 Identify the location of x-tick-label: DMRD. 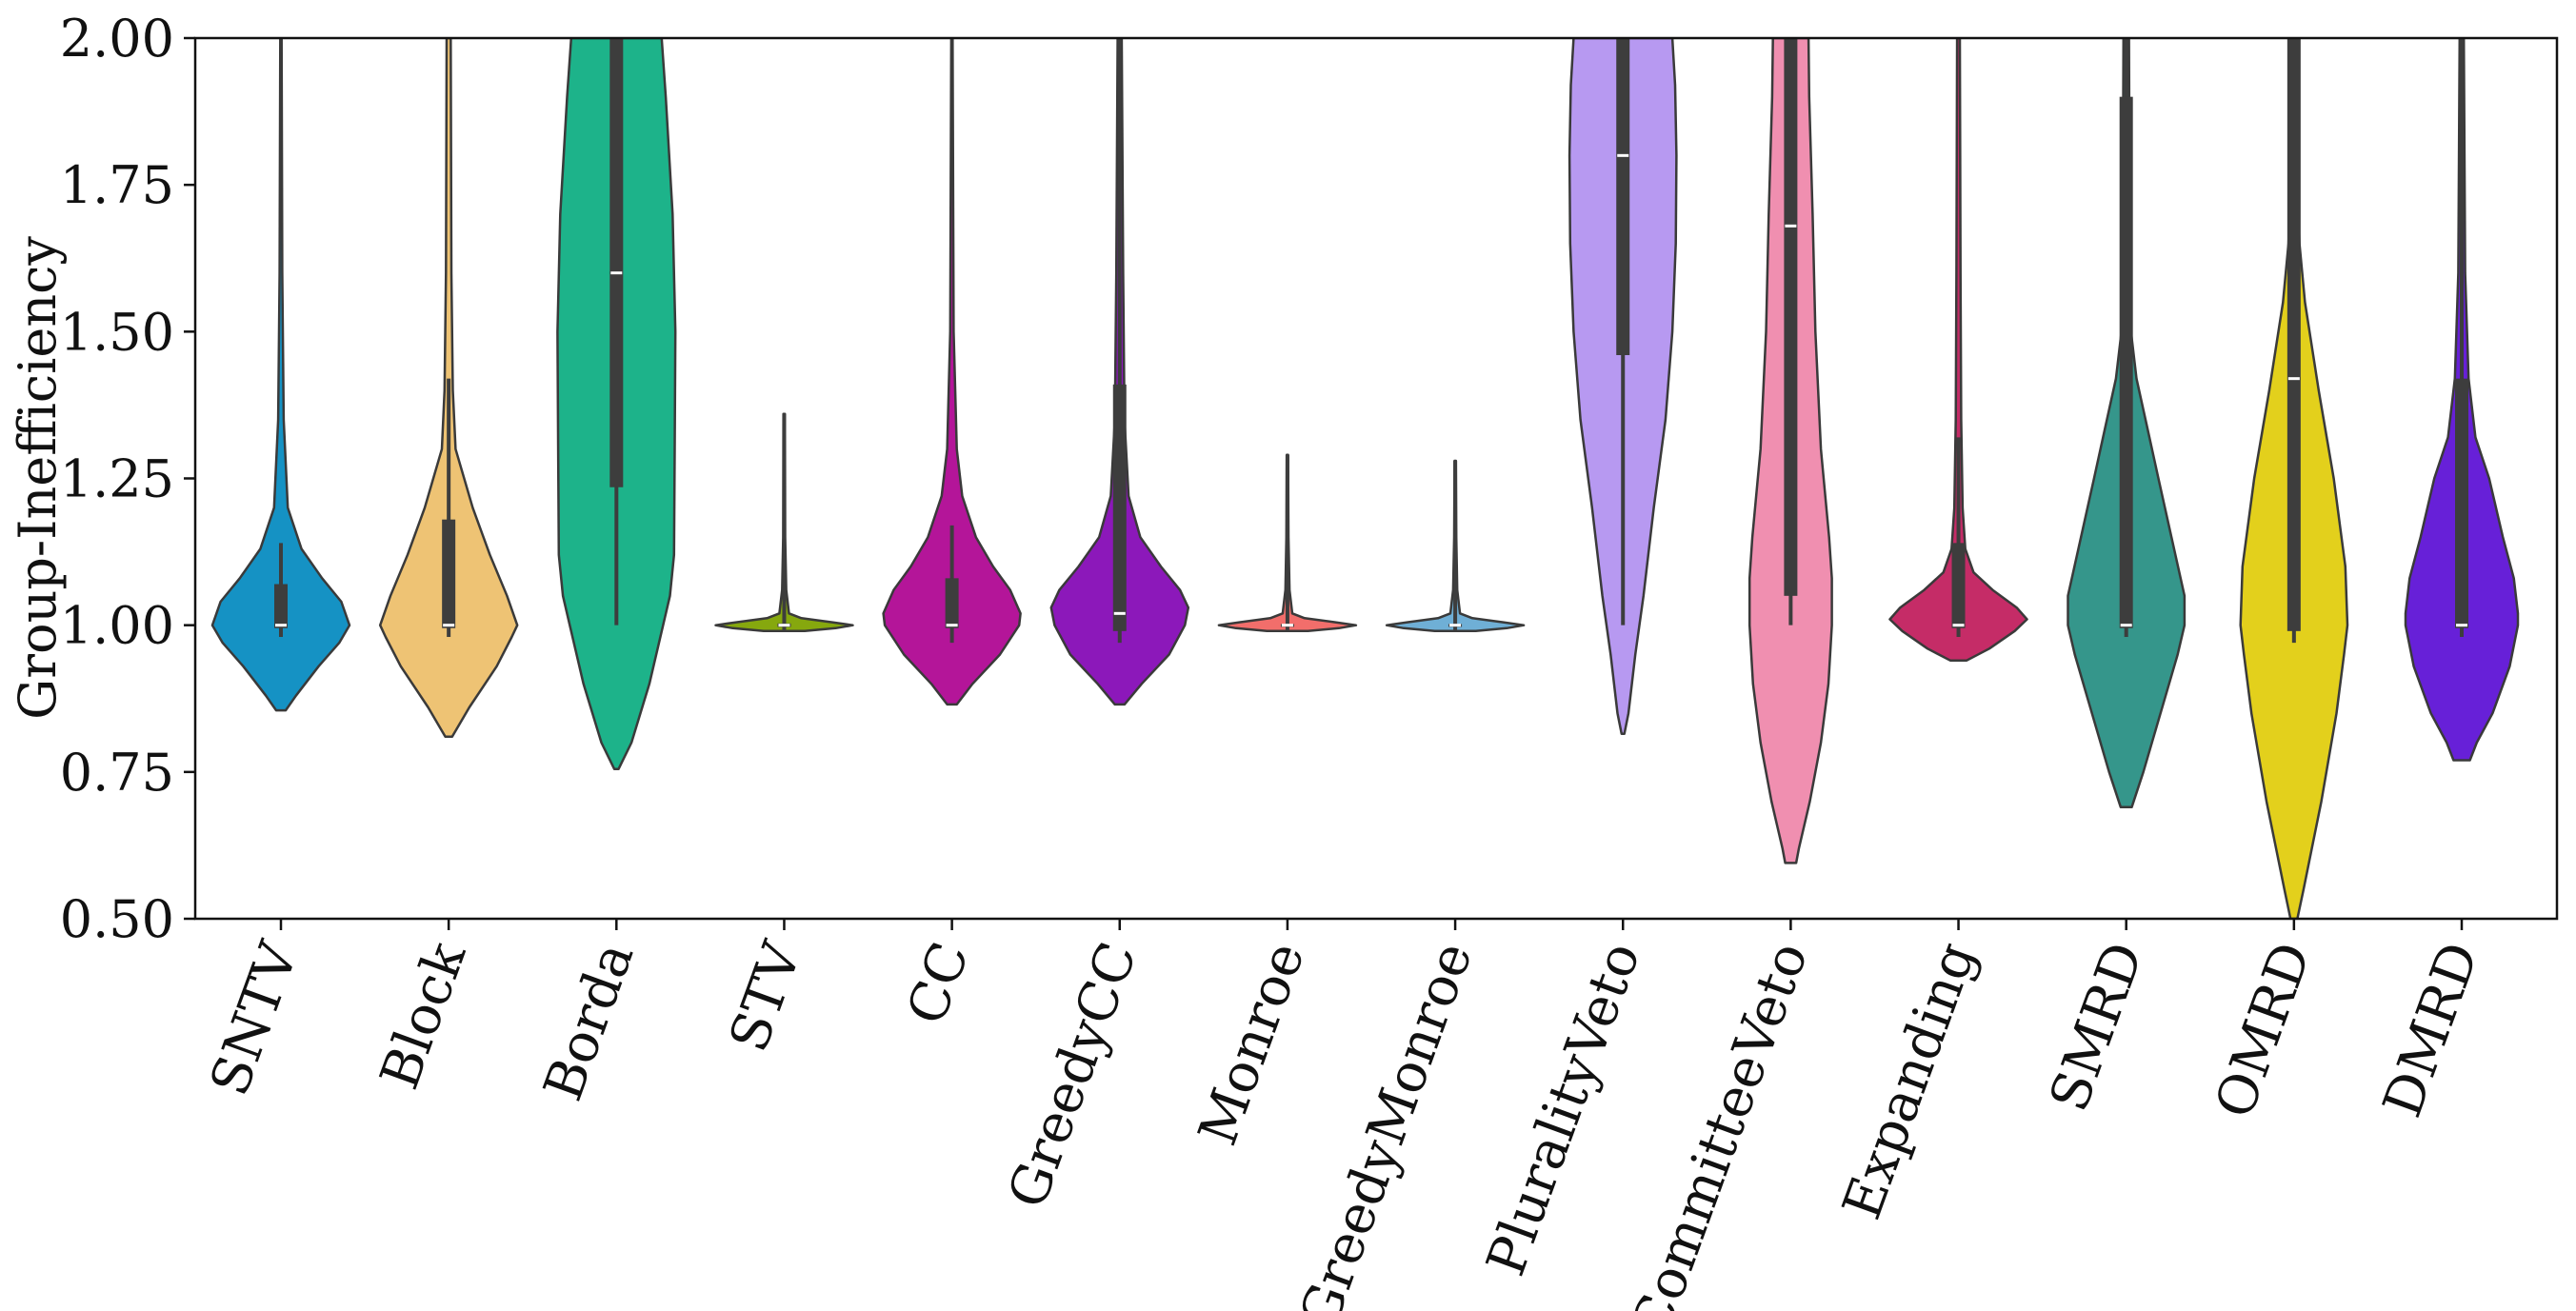
(2431, 1030).